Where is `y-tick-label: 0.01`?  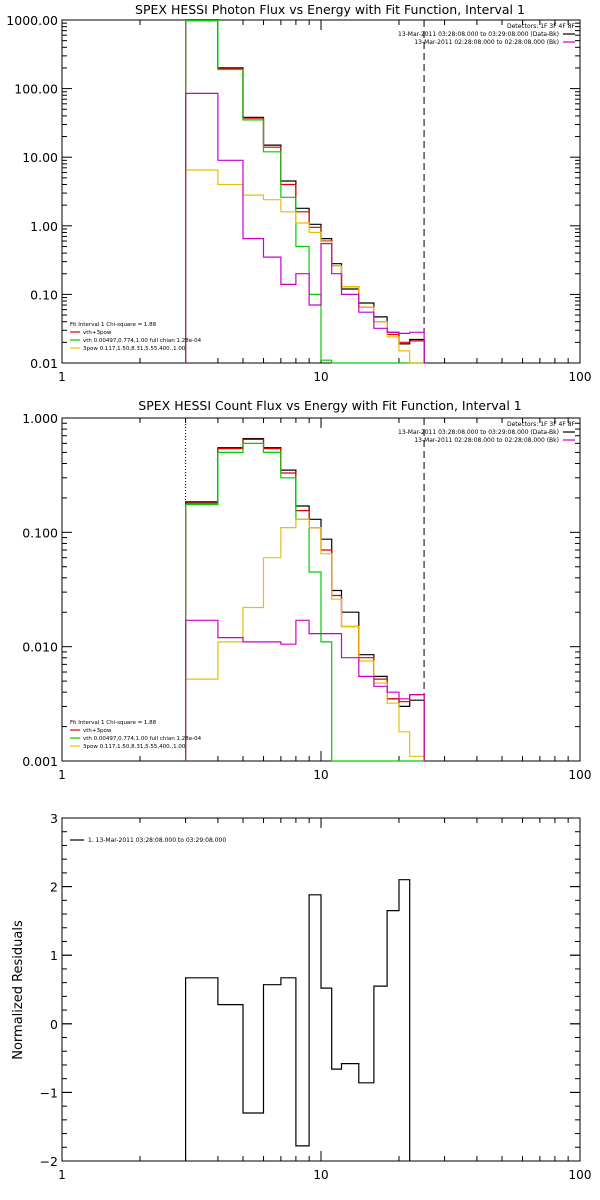 y-tick-label: 0.01 is located at coordinates (44, 363).